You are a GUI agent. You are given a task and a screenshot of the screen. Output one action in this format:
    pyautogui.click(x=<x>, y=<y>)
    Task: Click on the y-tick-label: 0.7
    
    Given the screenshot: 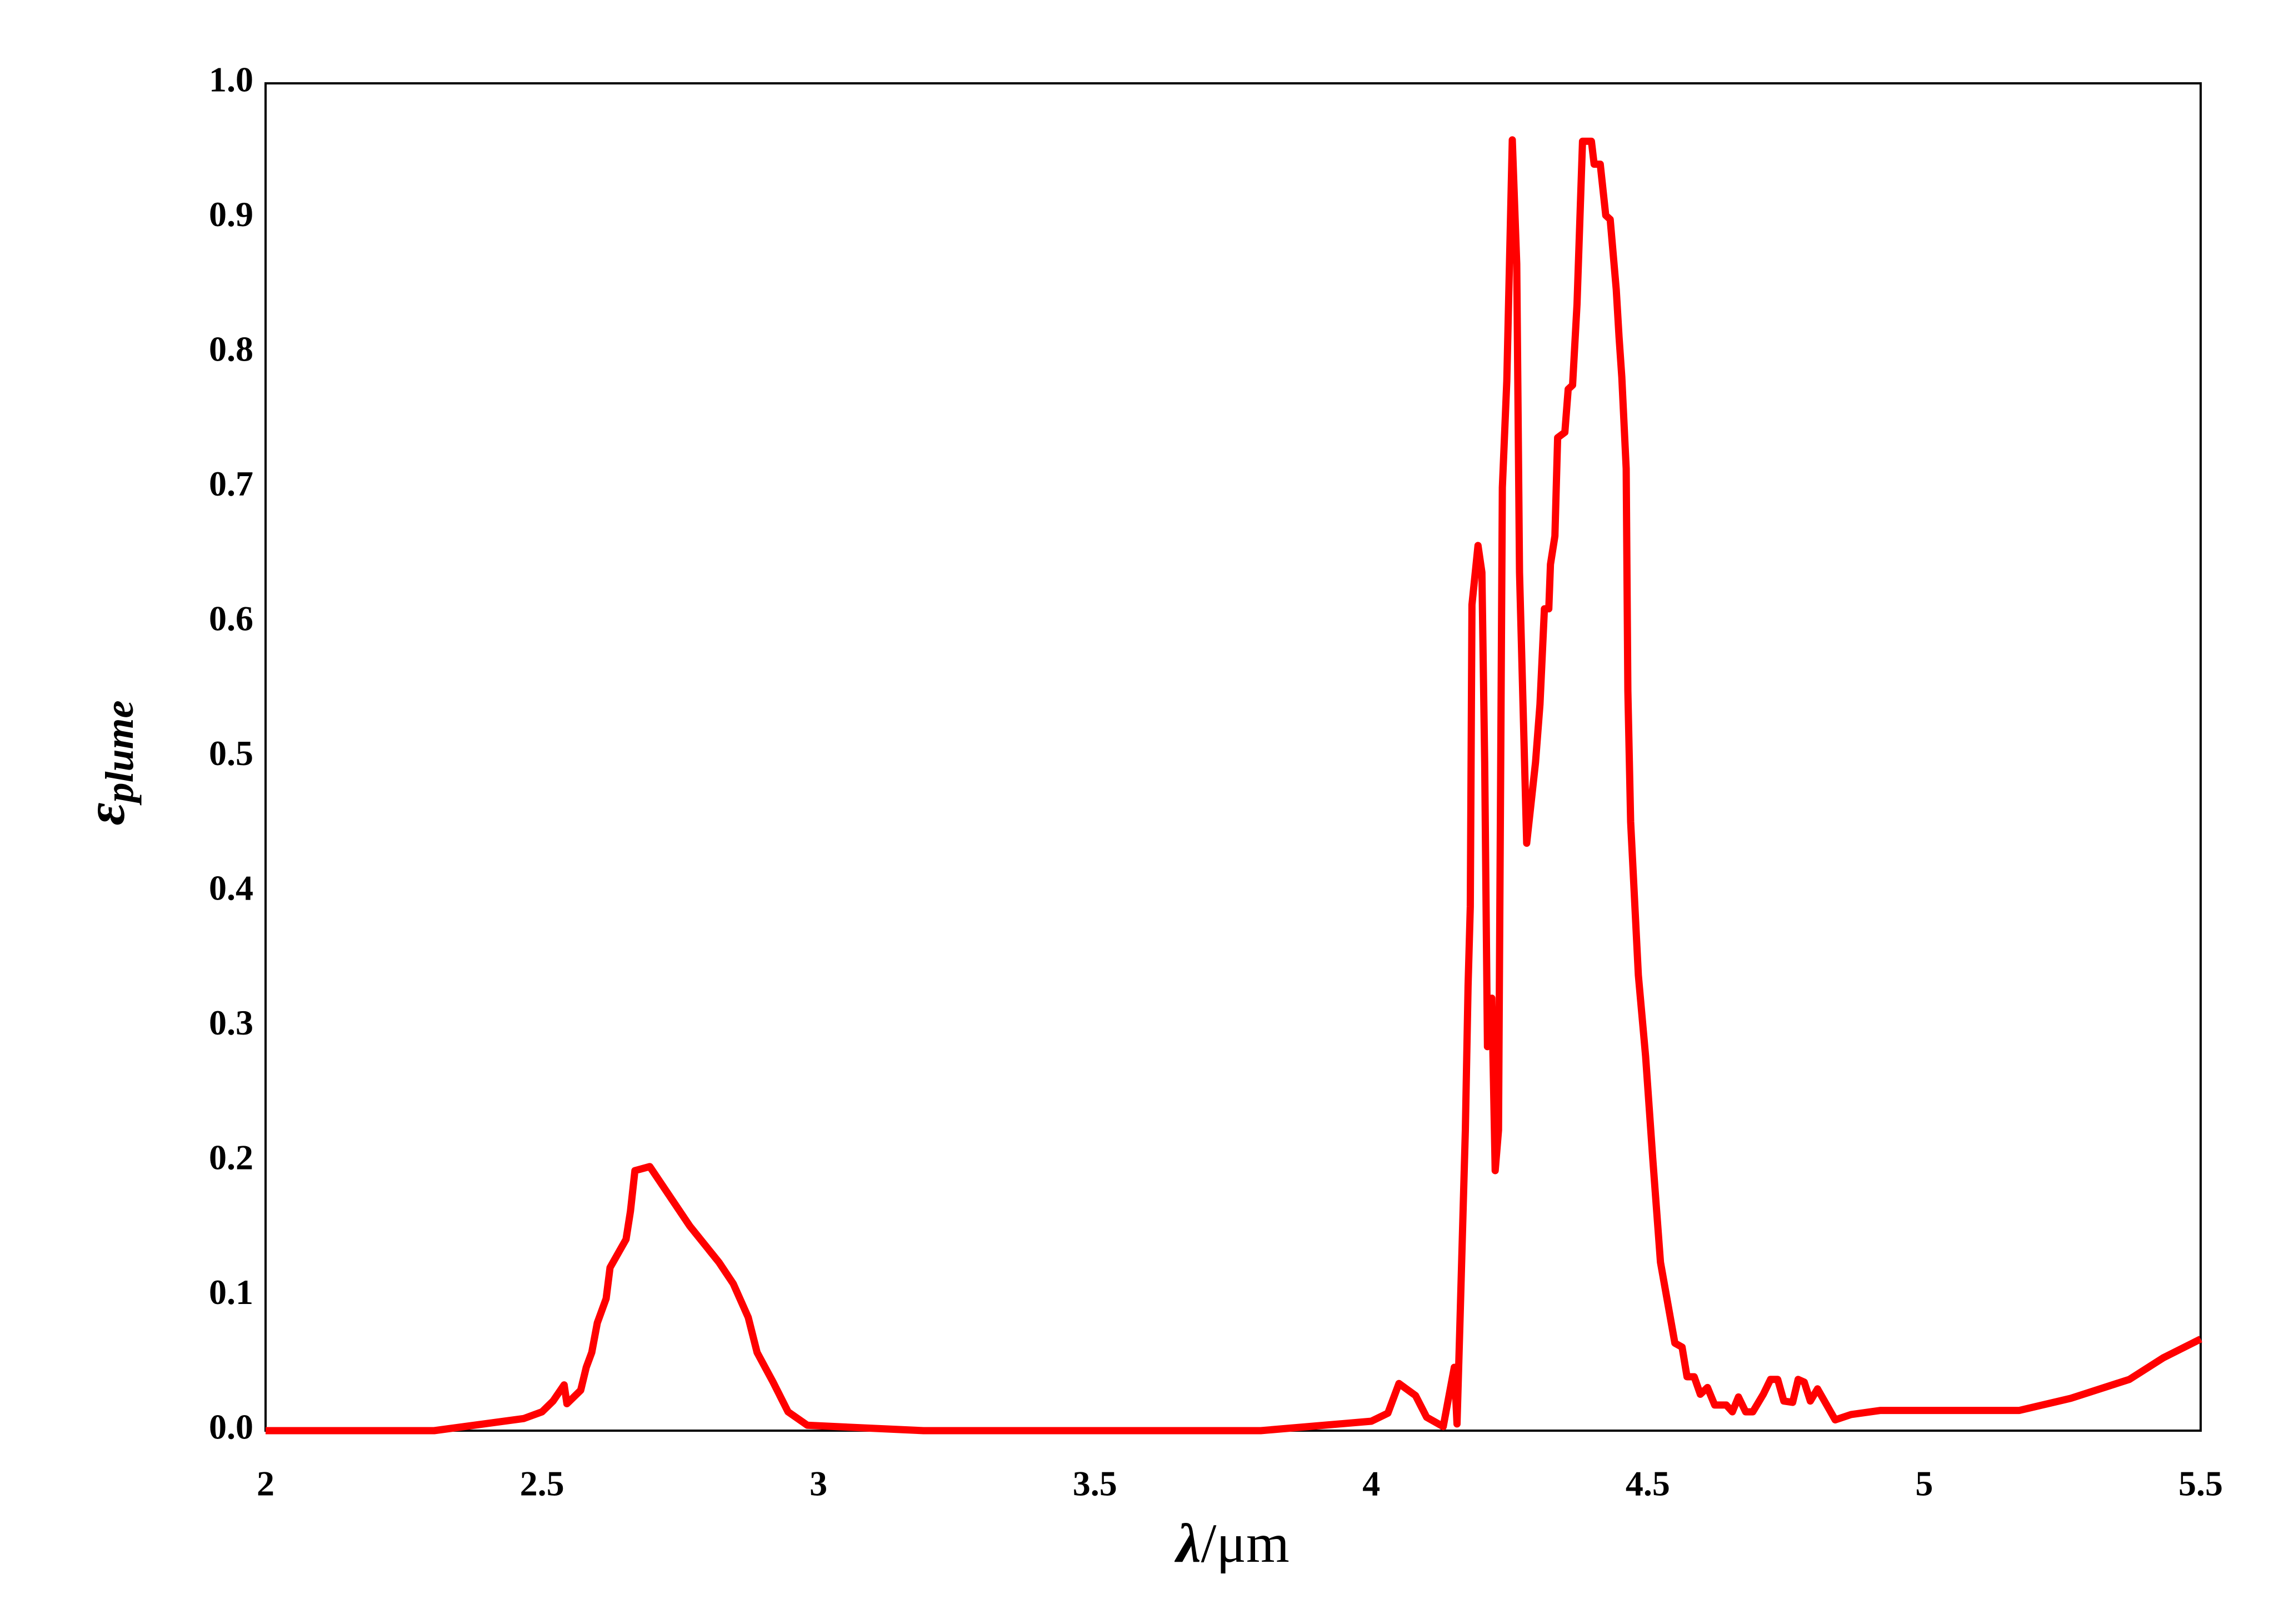 What is the action you would take?
    pyautogui.click(x=231, y=483)
    